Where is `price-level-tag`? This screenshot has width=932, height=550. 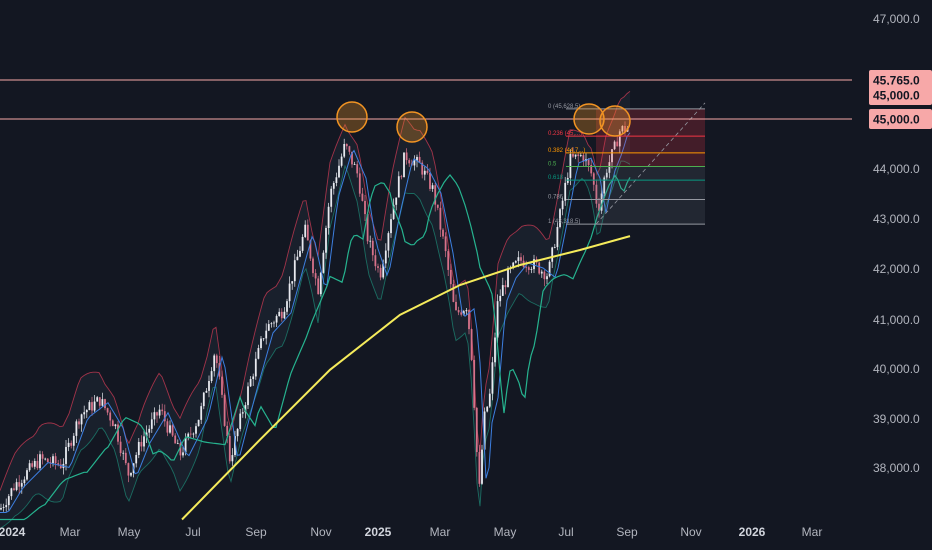
price-level-tag is located at coordinates (900, 95).